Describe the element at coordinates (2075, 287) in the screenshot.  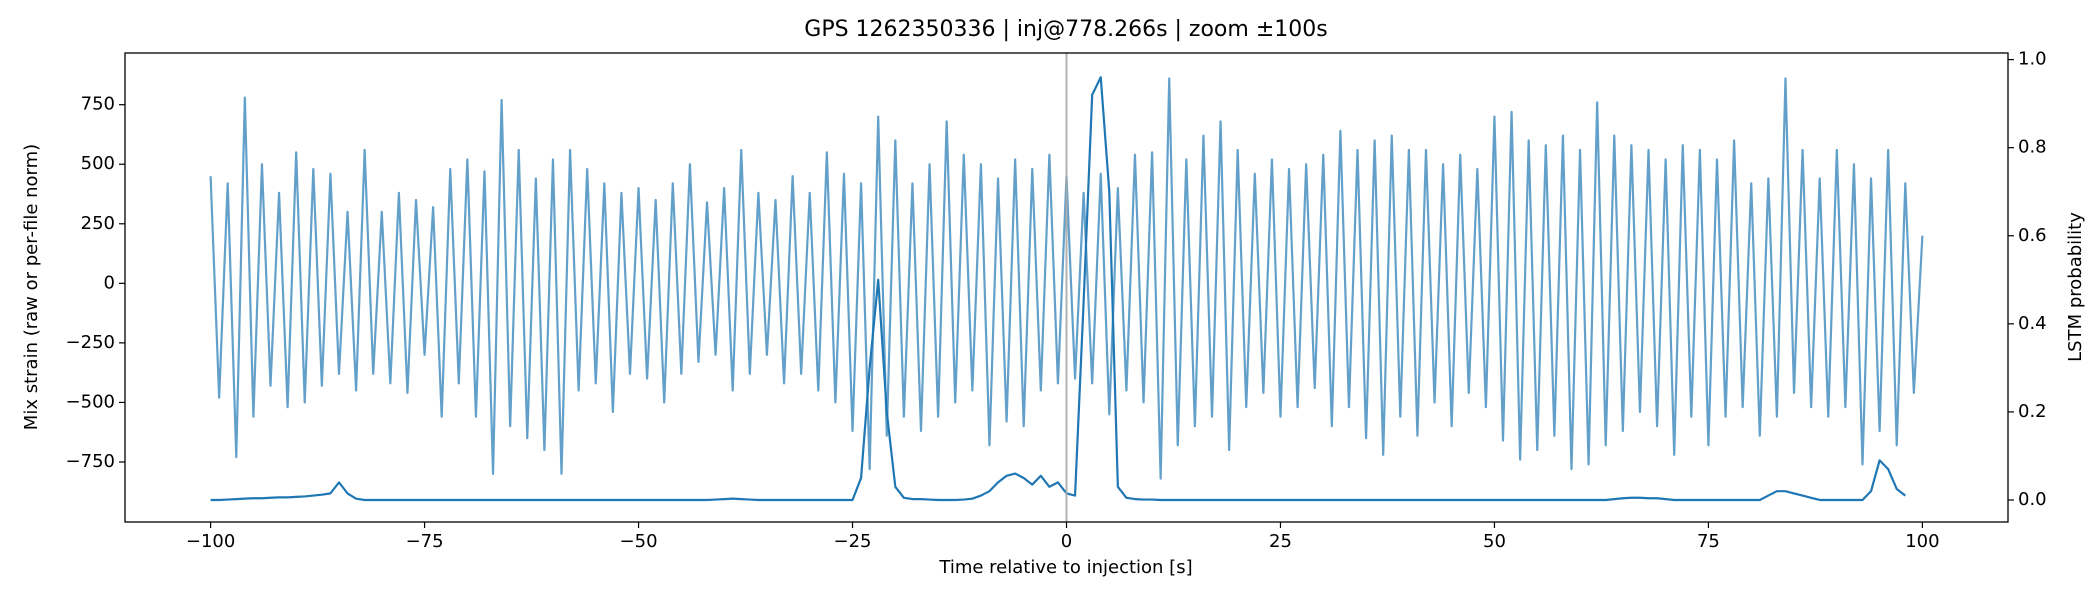
I see `y2-axis-label: LSTM probability` at that location.